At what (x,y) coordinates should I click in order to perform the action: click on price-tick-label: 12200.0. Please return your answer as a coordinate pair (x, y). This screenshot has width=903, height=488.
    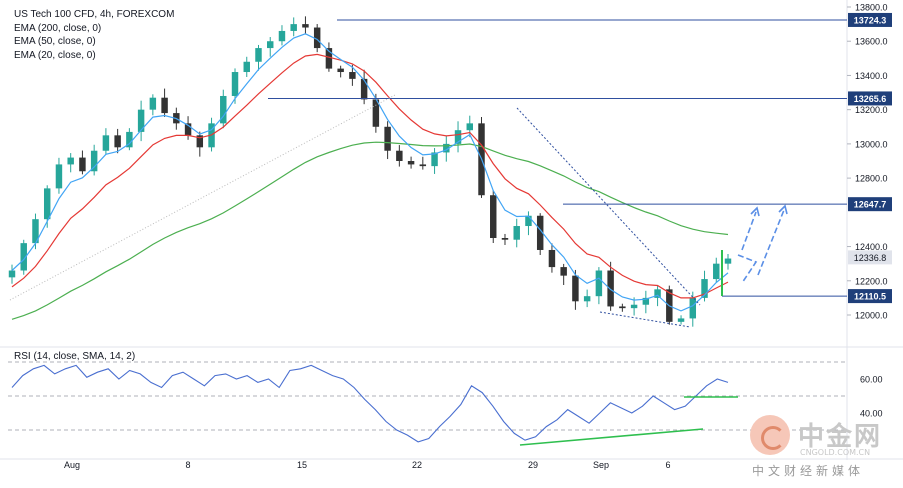
    Looking at the image, I should click on (871, 281).